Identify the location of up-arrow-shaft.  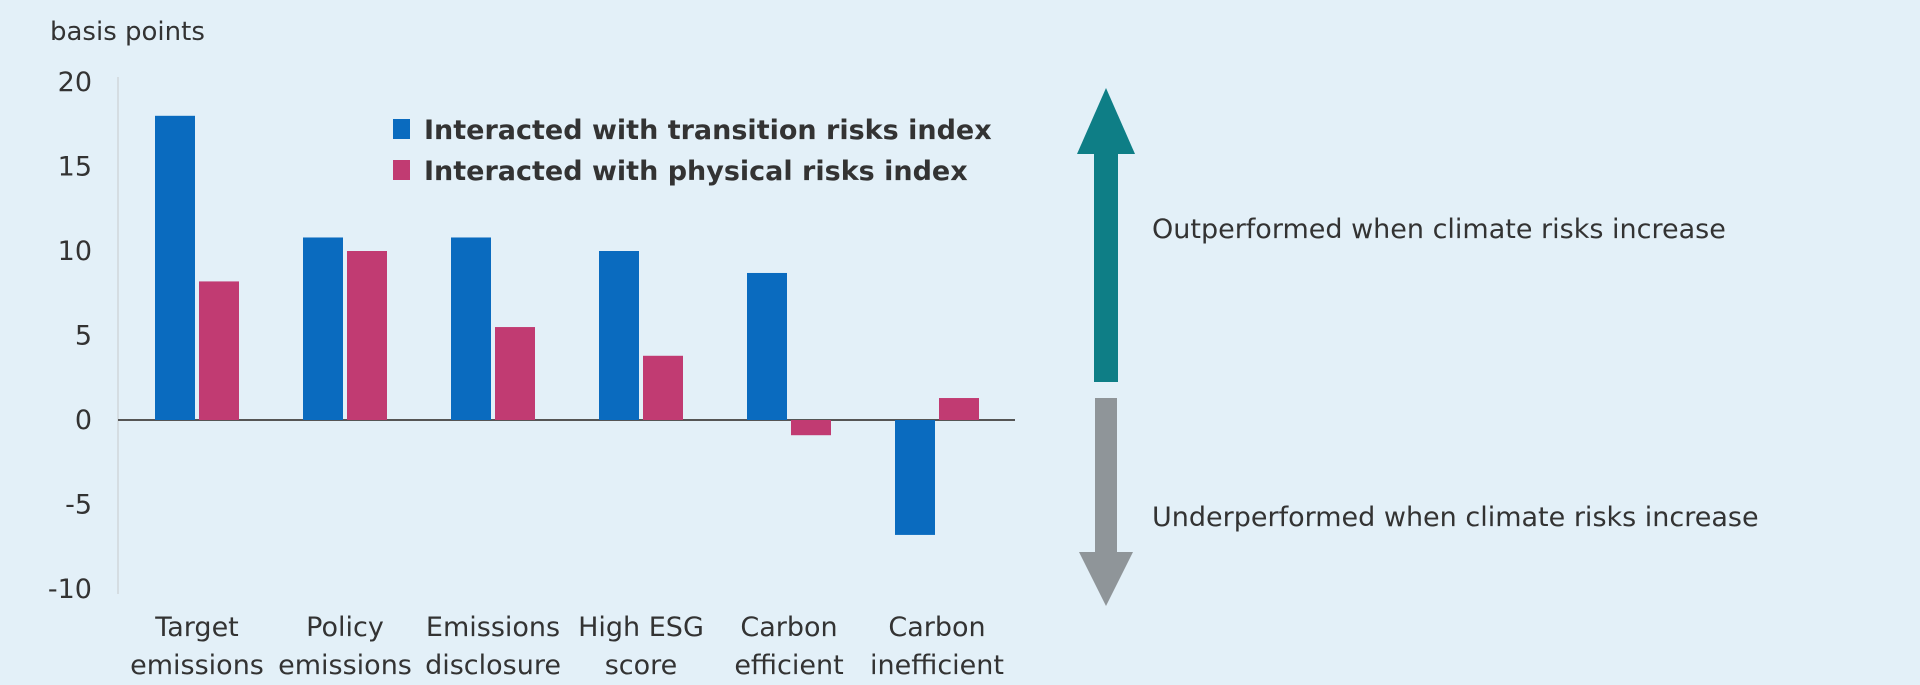
(1106, 266).